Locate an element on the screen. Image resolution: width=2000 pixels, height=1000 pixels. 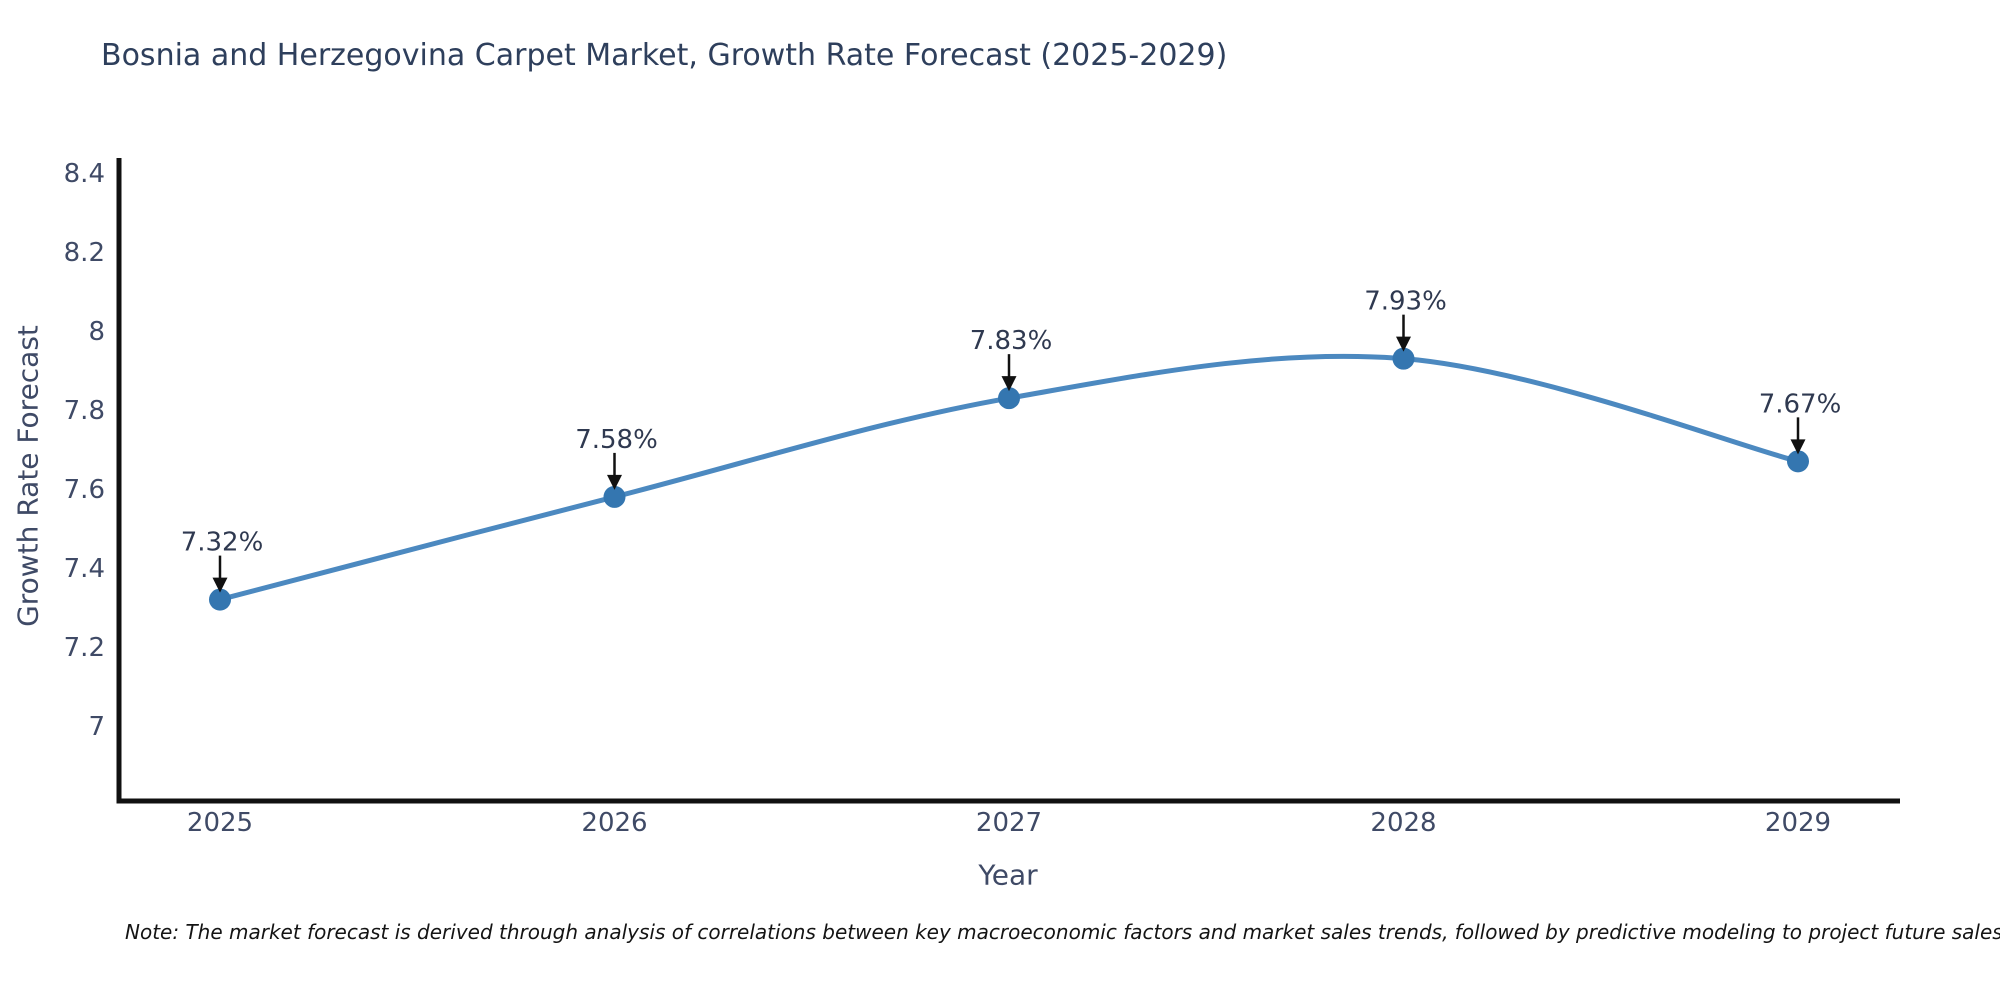
y-axis-ticks: 8.4 8.2 8 7.8 7.6 7.4 7.2 7 is located at coordinates (84, 450).